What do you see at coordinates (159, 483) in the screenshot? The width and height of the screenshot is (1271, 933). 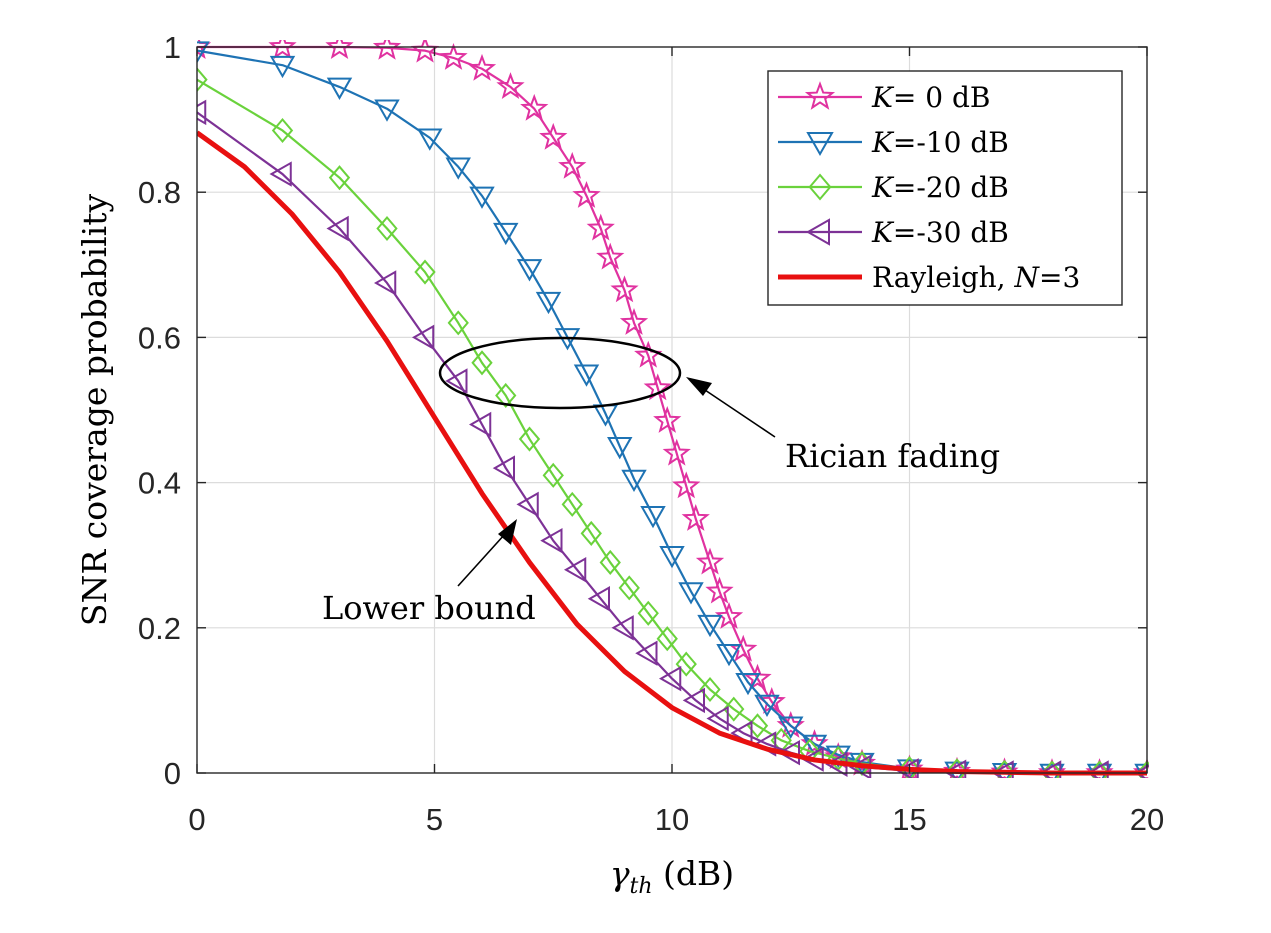 I see `y-tick-label: 0.4` at bounding box center [159, 483].